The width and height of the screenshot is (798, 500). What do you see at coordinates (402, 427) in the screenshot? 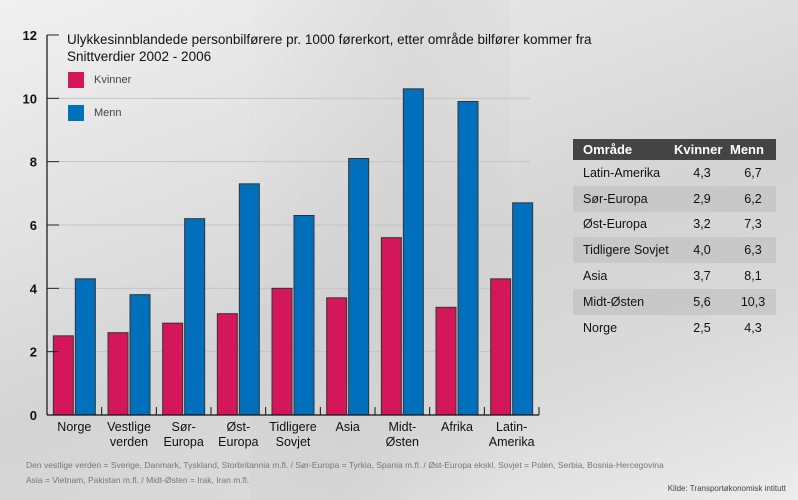
I see `x-category-label: Midt-` at bounding box center [402, 427].